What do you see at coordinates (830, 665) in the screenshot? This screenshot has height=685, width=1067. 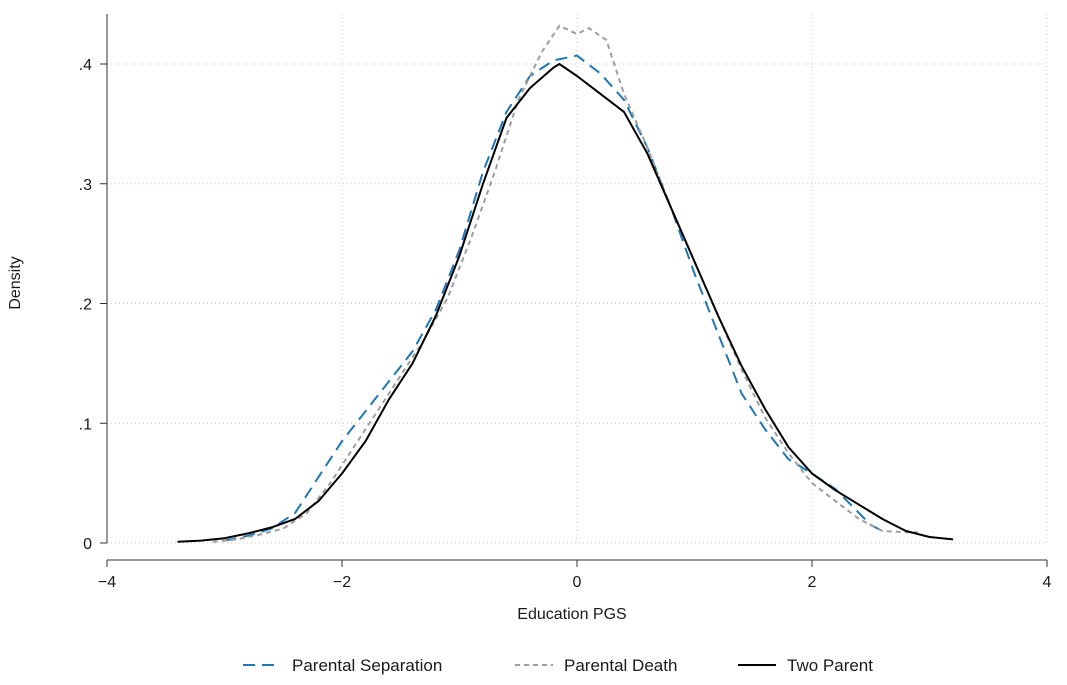 I see `legend-label: Two Parent` at bounding box center [830, 665].